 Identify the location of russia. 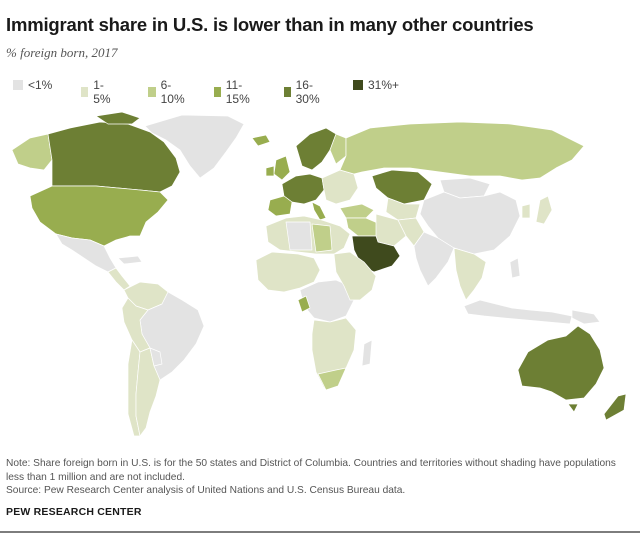
(462, 151).